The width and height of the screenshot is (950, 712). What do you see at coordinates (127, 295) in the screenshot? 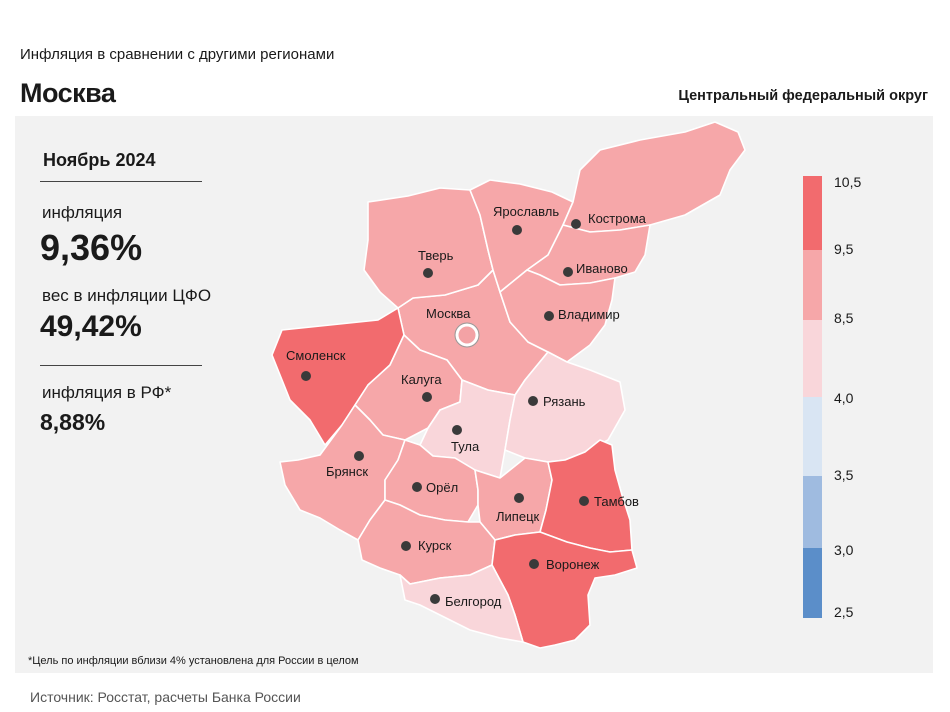
I see `weight-label: вес в инфляции ЦФО` at bounding box center [127, 295].